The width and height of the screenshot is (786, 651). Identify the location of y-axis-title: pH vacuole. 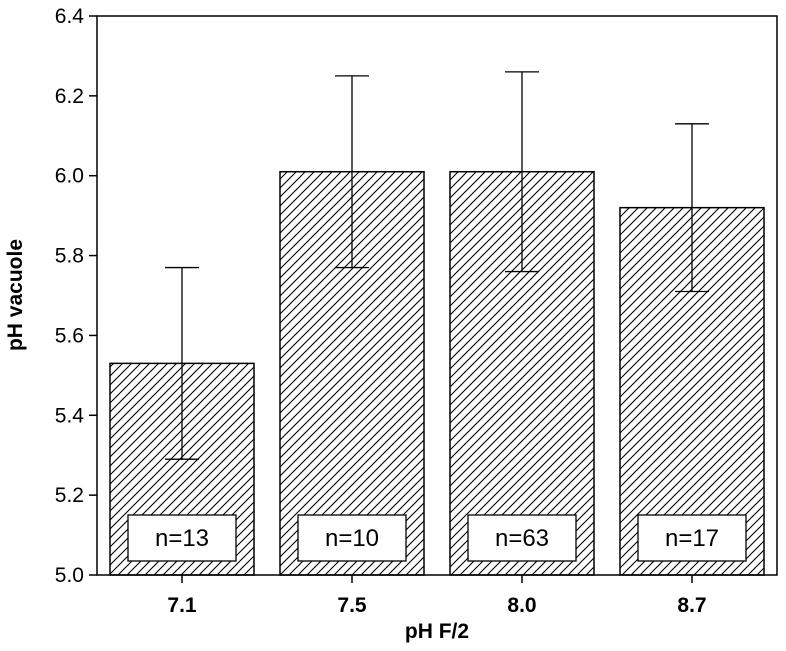
(15, 295).